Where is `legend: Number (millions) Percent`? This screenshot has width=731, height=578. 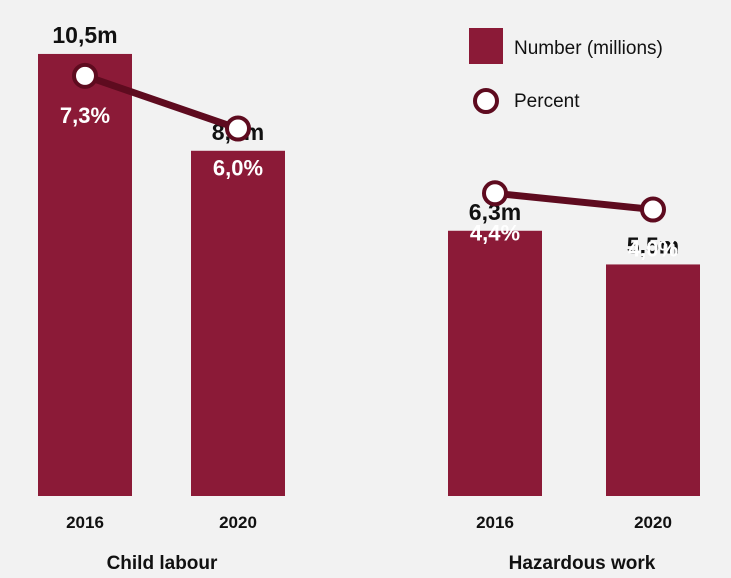
legend: Number (millions) Percent is located at coordinates (566, 71).